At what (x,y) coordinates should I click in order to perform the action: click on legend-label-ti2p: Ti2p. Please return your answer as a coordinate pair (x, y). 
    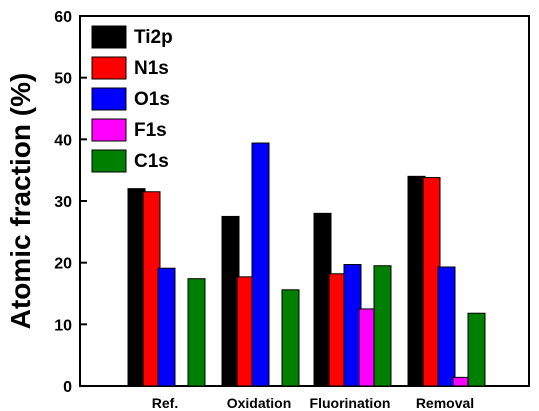
    Looking at the image, I should click on (153, 37).